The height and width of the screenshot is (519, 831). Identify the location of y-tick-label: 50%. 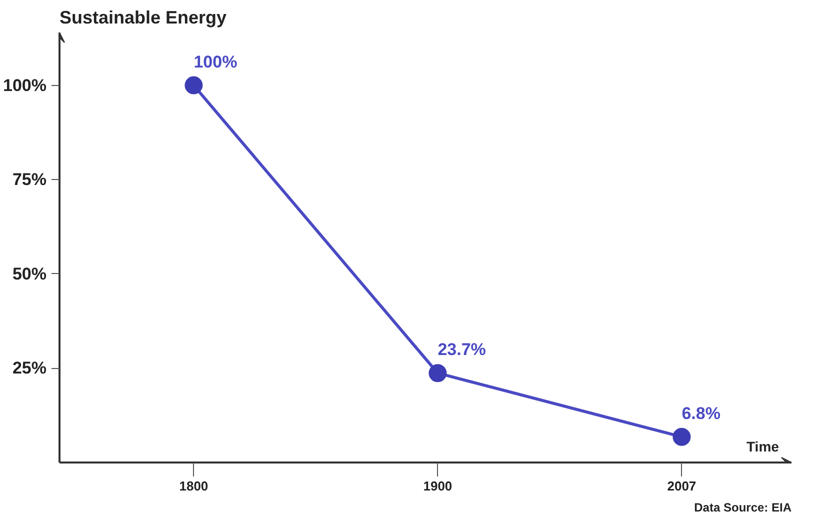
(29, 274).